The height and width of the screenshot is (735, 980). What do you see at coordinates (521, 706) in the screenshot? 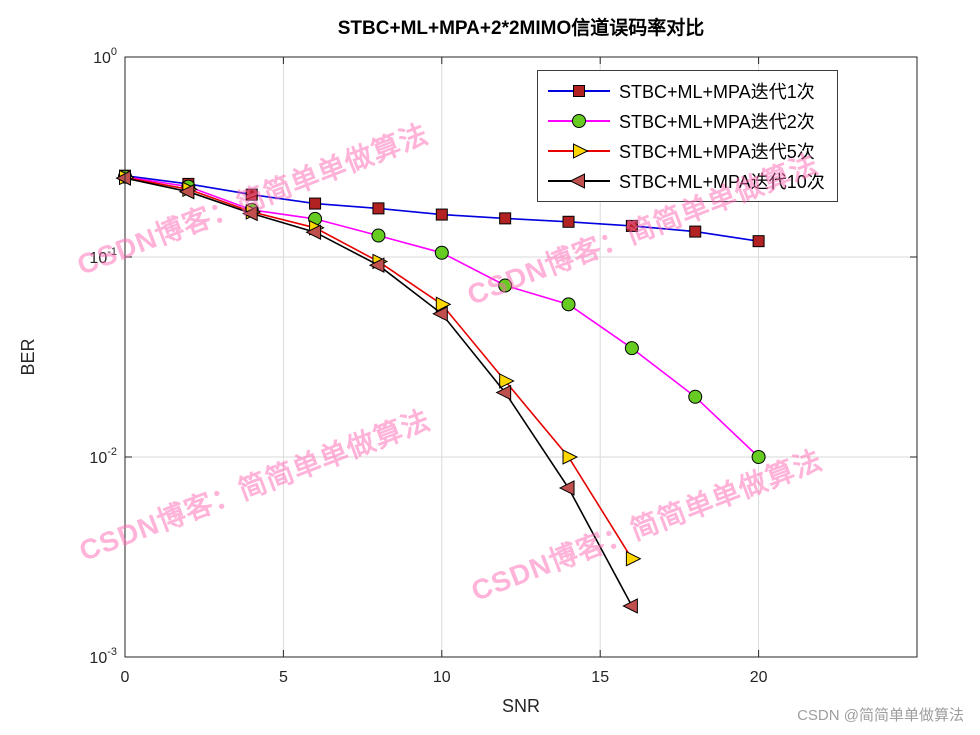
I see `x-axis-label: SNR` at bounding box center [521, 706].